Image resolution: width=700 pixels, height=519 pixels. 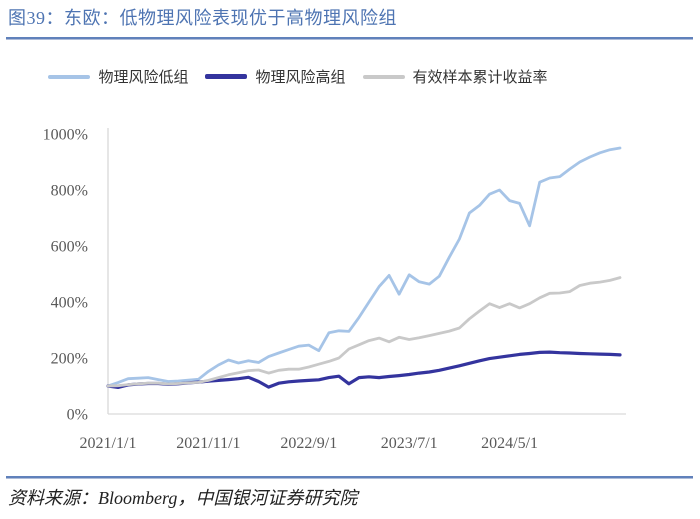 What do you see at coordinates (349, 38) in the screenshot?
I see `title-divider` at bounding box center [349, 38].